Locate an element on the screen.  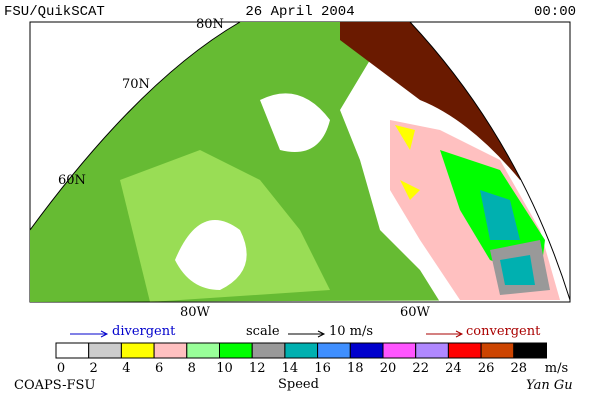
colorbar-tick-label: 22 is located at coordinates (420, 368).